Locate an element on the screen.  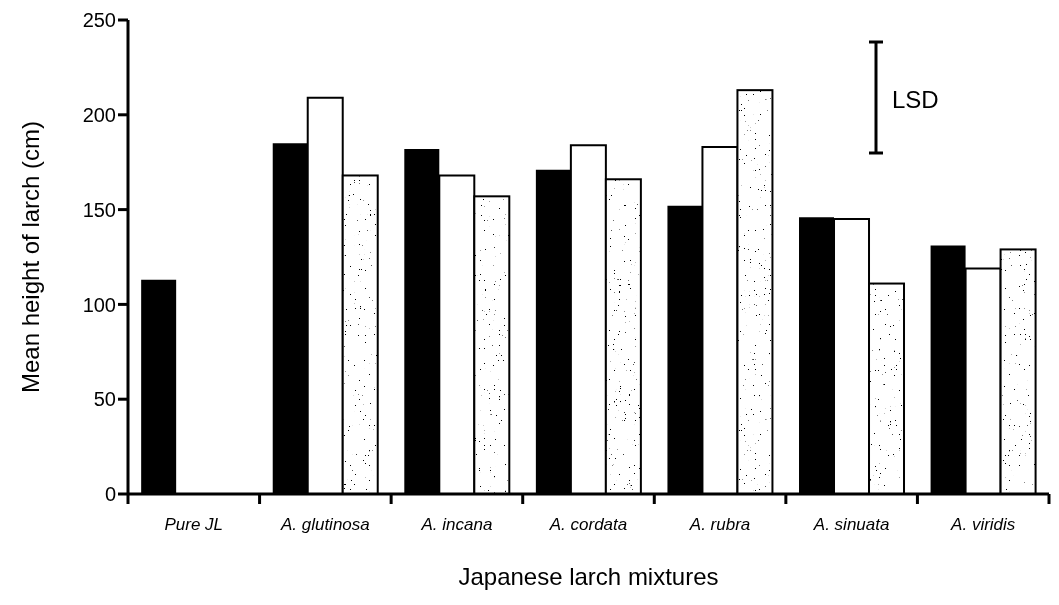
annotation: LSD is located at coordinates (915, 99).